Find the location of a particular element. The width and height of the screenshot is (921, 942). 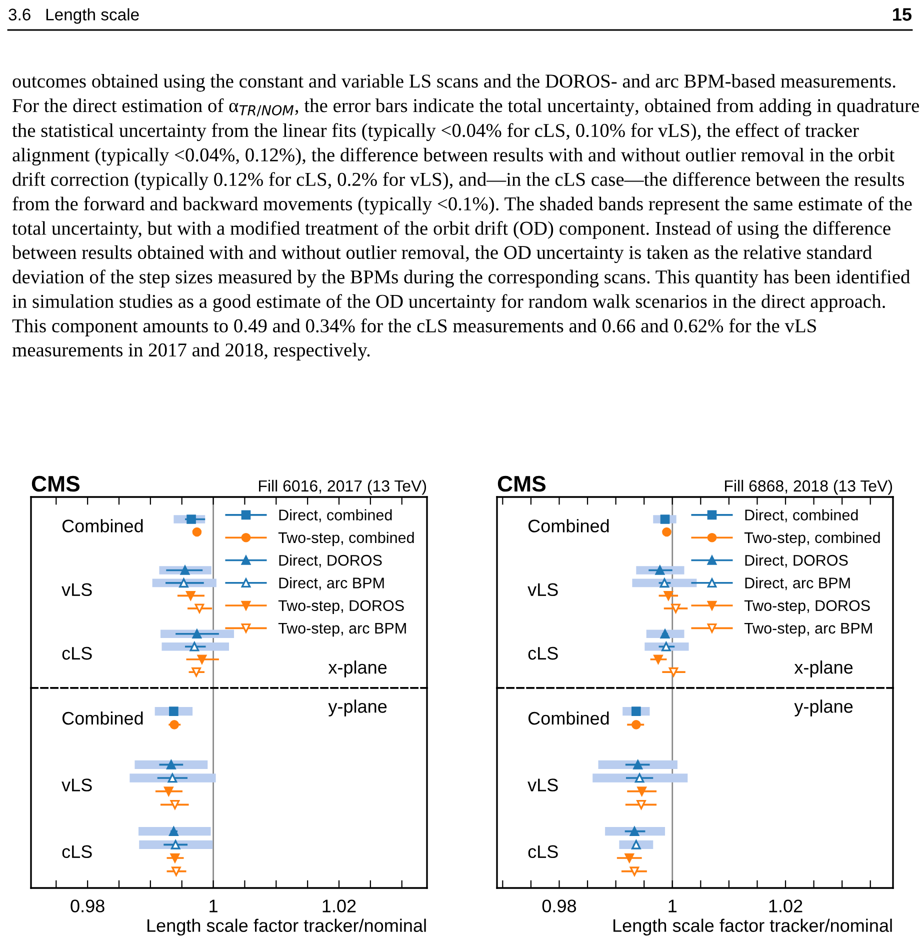

chart-subtitle: Fill 6868, 2018 (13 TeV) is located at coordinates (808, 487).